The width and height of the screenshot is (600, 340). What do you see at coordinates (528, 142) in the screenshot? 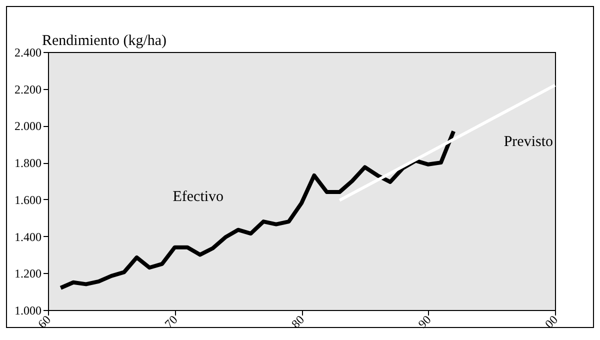
I see `series-label: Previsto` at bounding box center [528, 142].